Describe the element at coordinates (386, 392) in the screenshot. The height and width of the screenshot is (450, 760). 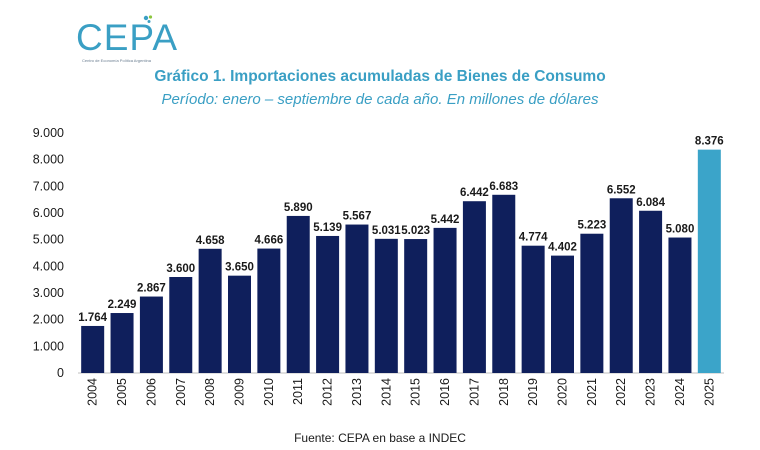
I see `x-tick-label: 2014` at that location.